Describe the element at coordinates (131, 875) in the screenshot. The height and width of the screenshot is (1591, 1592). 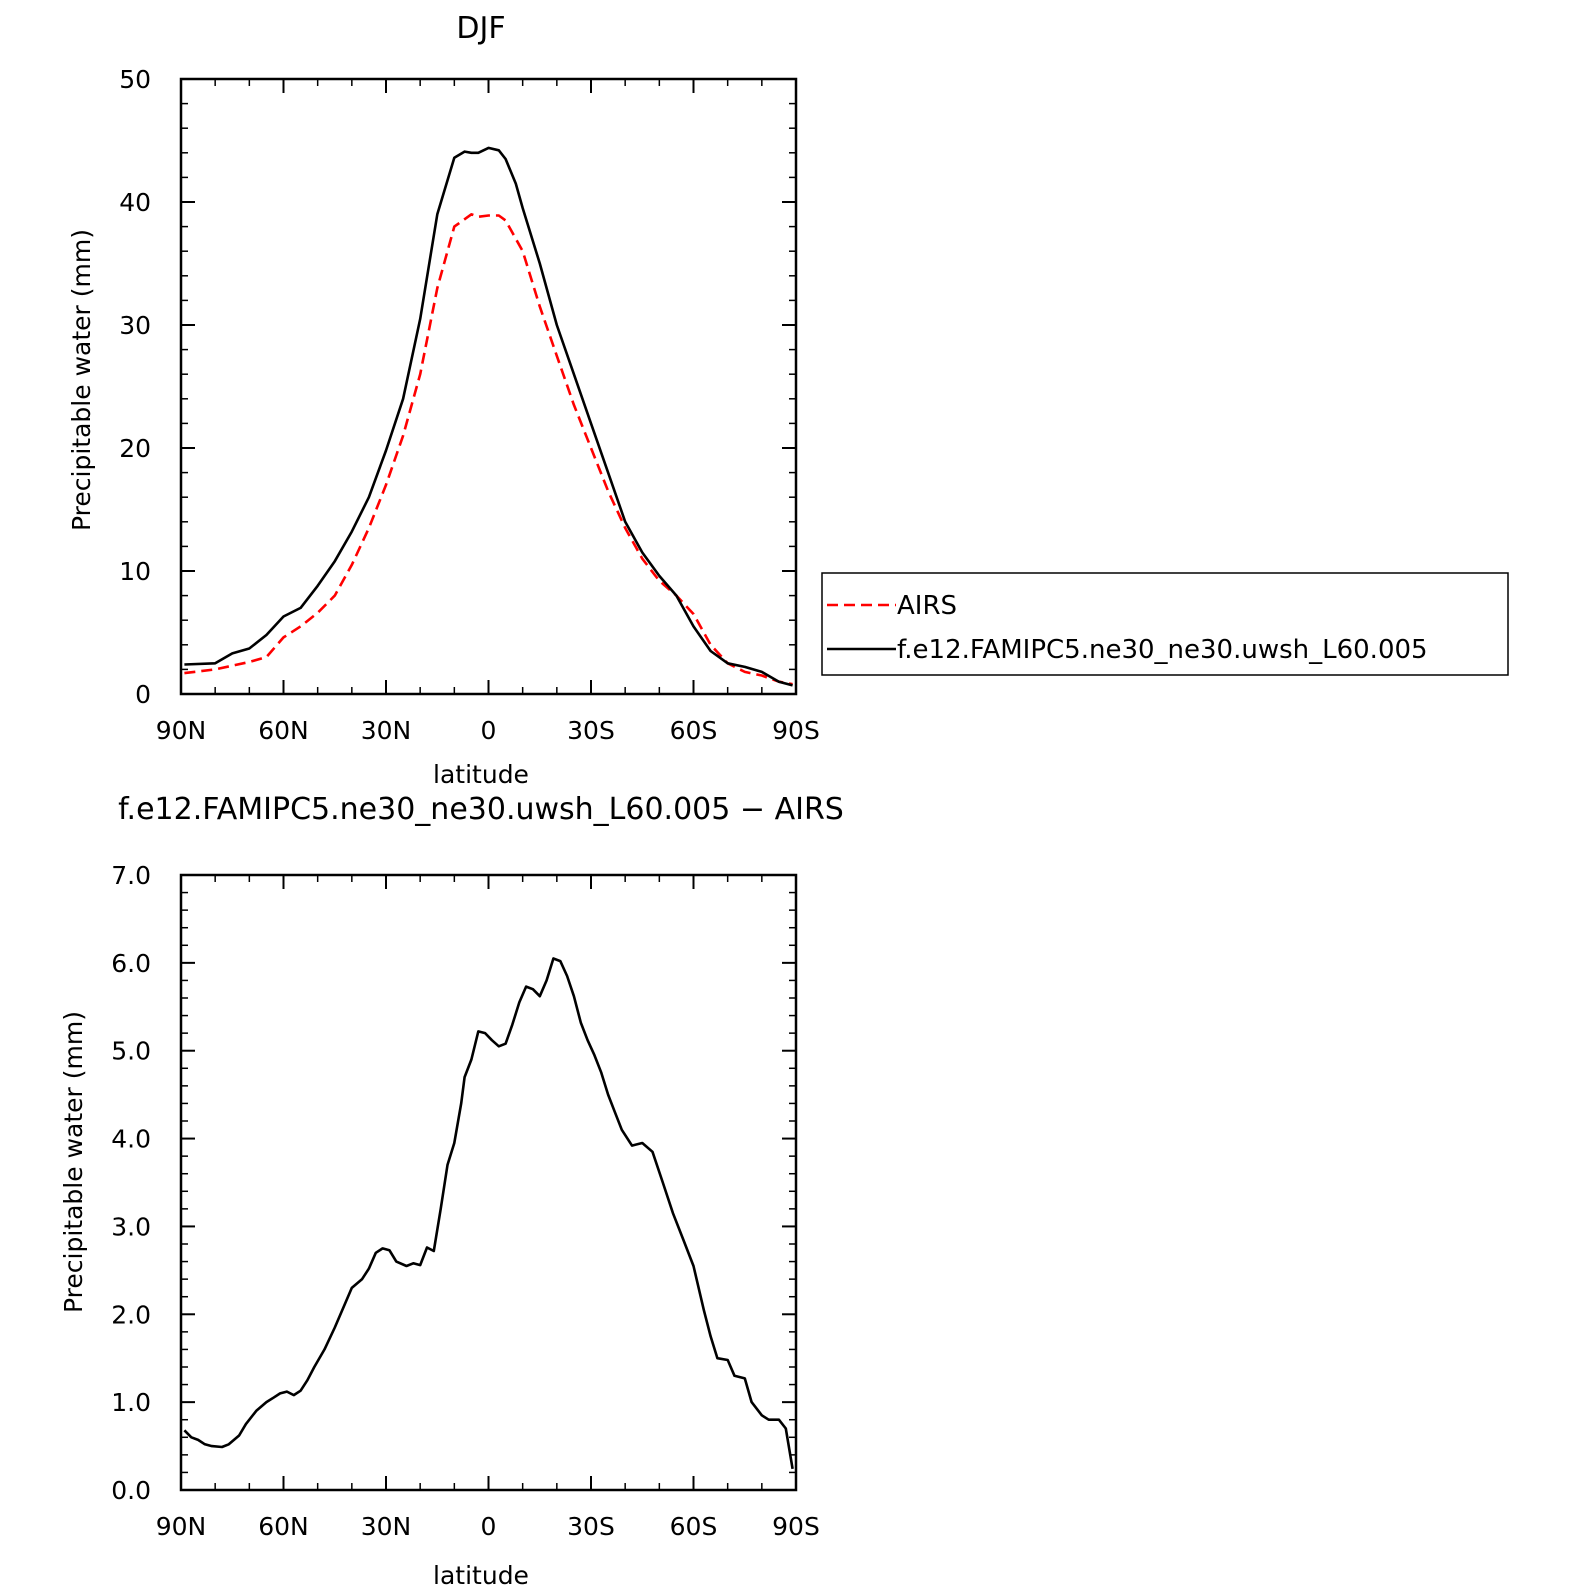
I see `difference-y-tick-label: 7.0` at that location.